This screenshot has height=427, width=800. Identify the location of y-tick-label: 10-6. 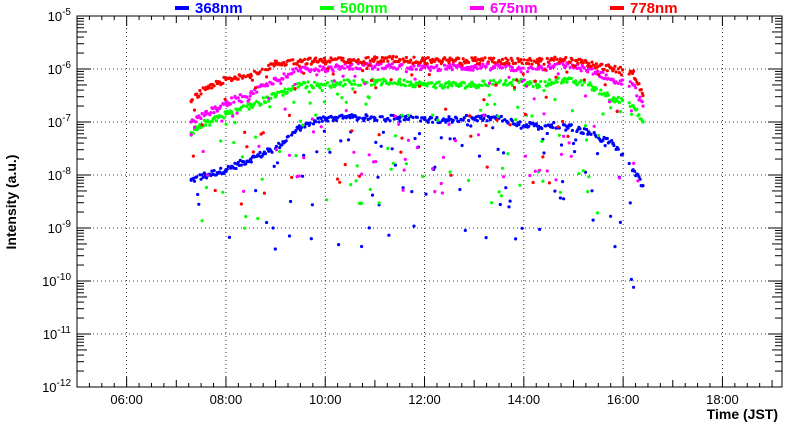
(60, 68).